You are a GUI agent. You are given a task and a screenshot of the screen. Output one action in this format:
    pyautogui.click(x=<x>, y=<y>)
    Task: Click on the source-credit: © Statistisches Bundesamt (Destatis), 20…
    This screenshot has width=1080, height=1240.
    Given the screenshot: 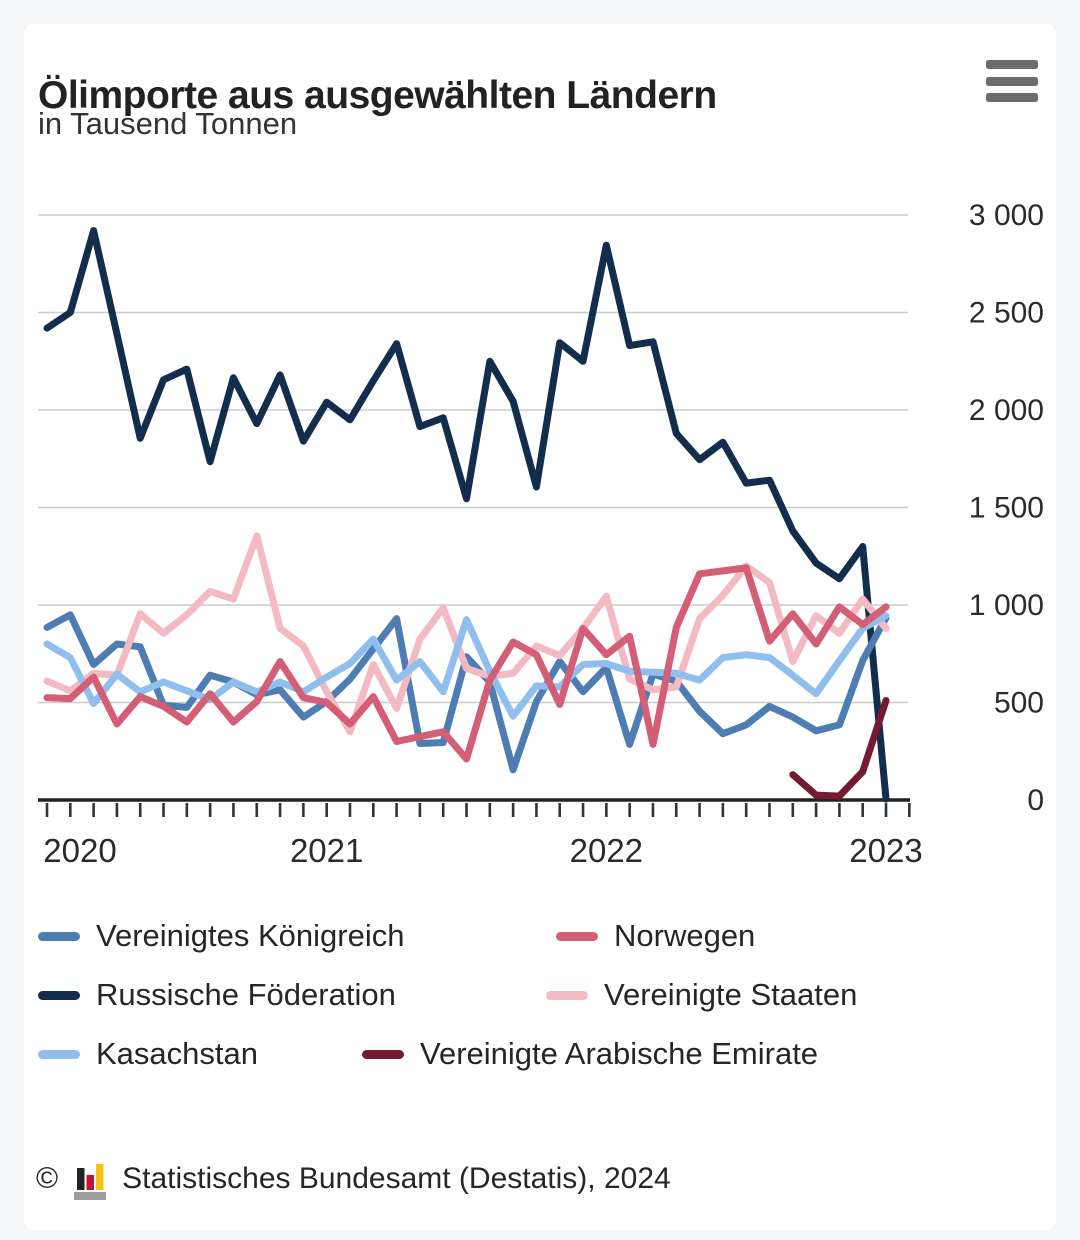 What is the action you would take?
    pyautogui.click(x=353, y=1179)
    